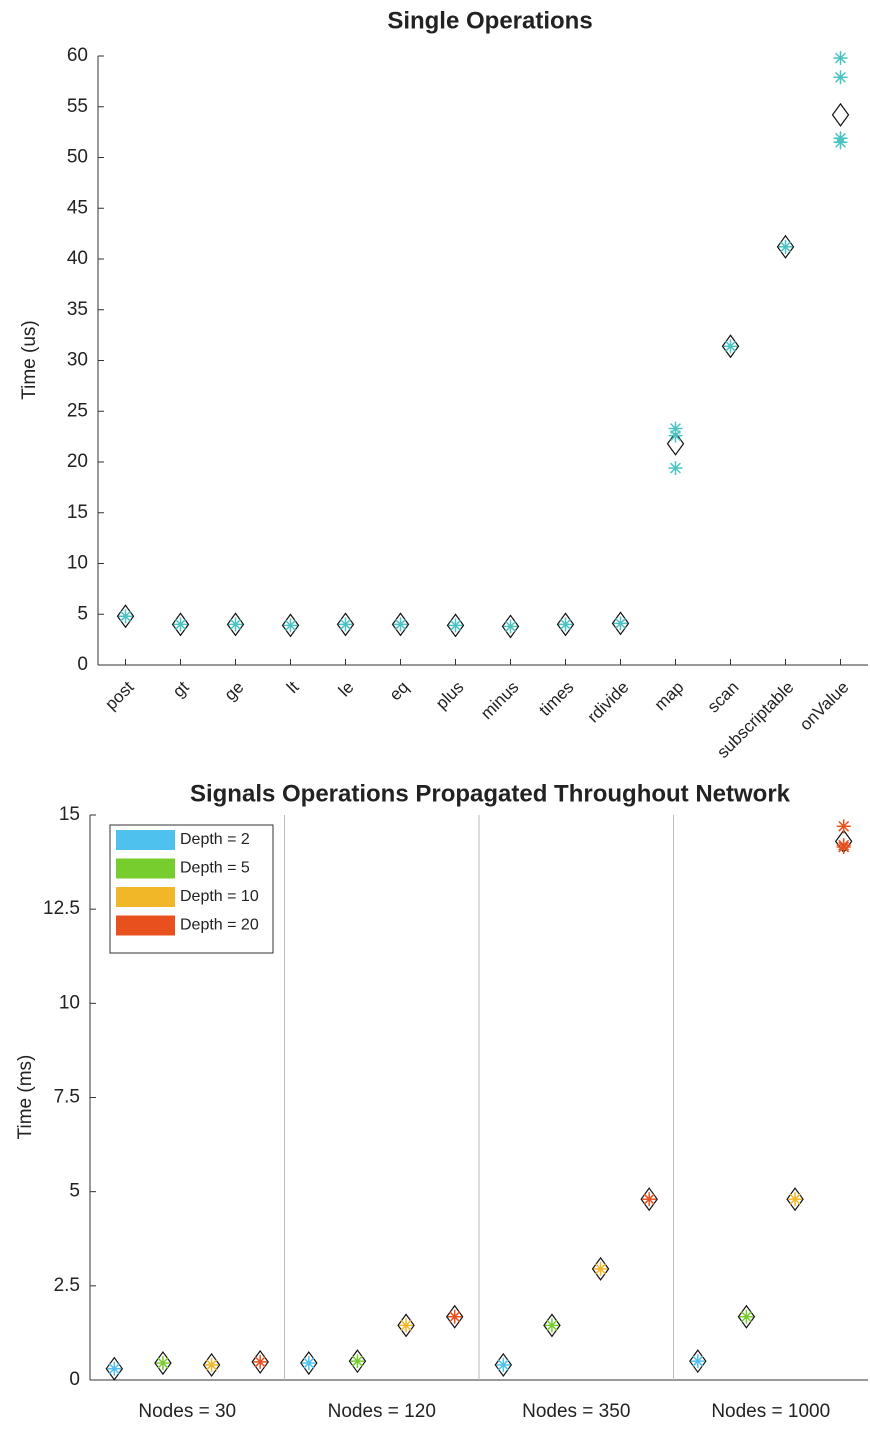  I want to click on y-axis-label: Time (us), so click(29, 360).